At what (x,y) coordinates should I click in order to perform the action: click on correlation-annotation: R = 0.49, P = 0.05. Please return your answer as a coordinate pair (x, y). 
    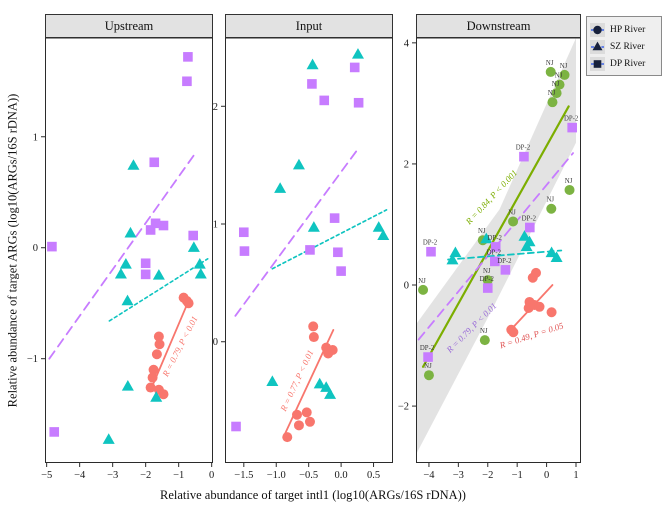
    Looking at the image, I should click on (531, 335).